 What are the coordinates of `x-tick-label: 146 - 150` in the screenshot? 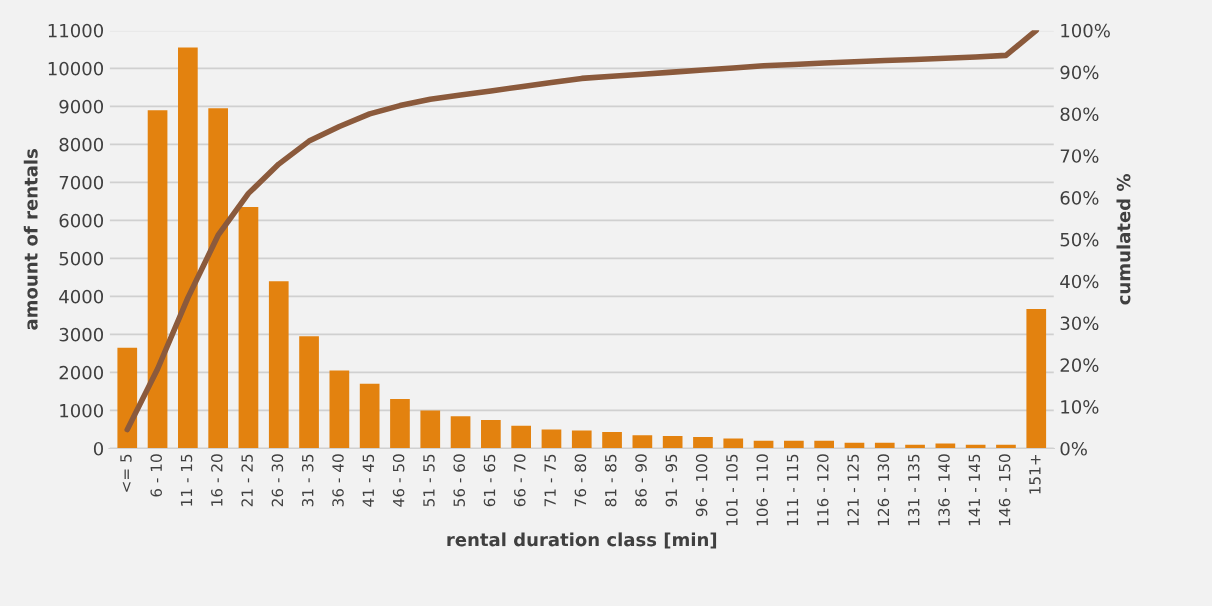 It's located at (1004, 490).